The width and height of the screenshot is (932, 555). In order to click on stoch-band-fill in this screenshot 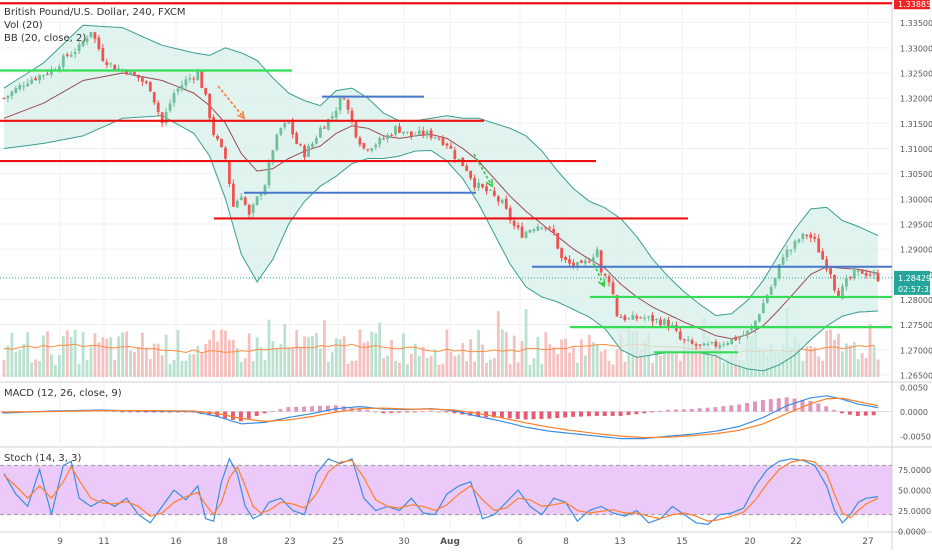, I will do `click(446, 490)`.